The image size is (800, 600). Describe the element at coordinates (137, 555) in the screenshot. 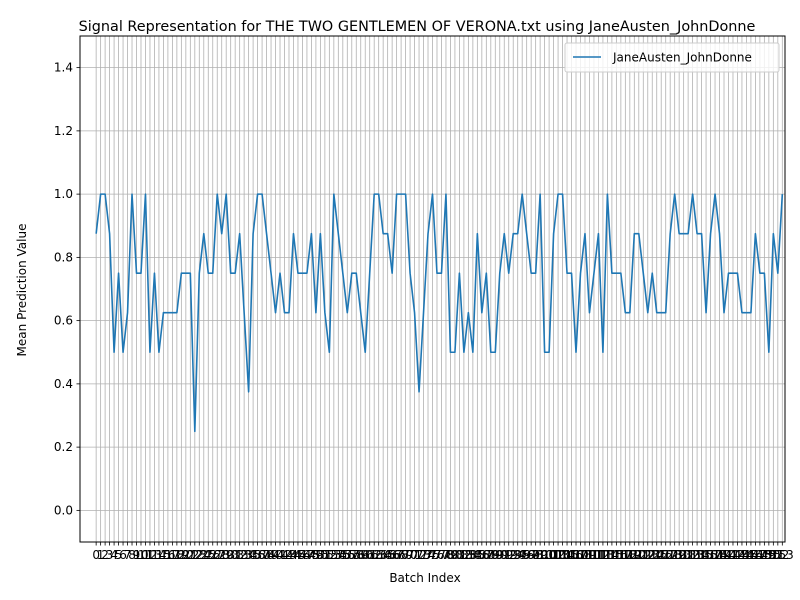

I see `x-tick-label: 9` at that location.